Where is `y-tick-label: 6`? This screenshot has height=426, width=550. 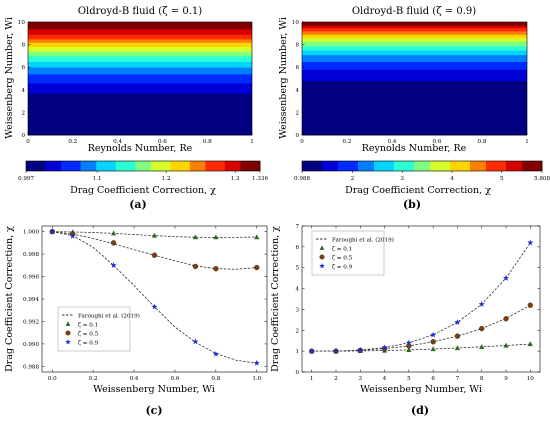 y-tick-label: 6 is located at coordinates (297, 68).